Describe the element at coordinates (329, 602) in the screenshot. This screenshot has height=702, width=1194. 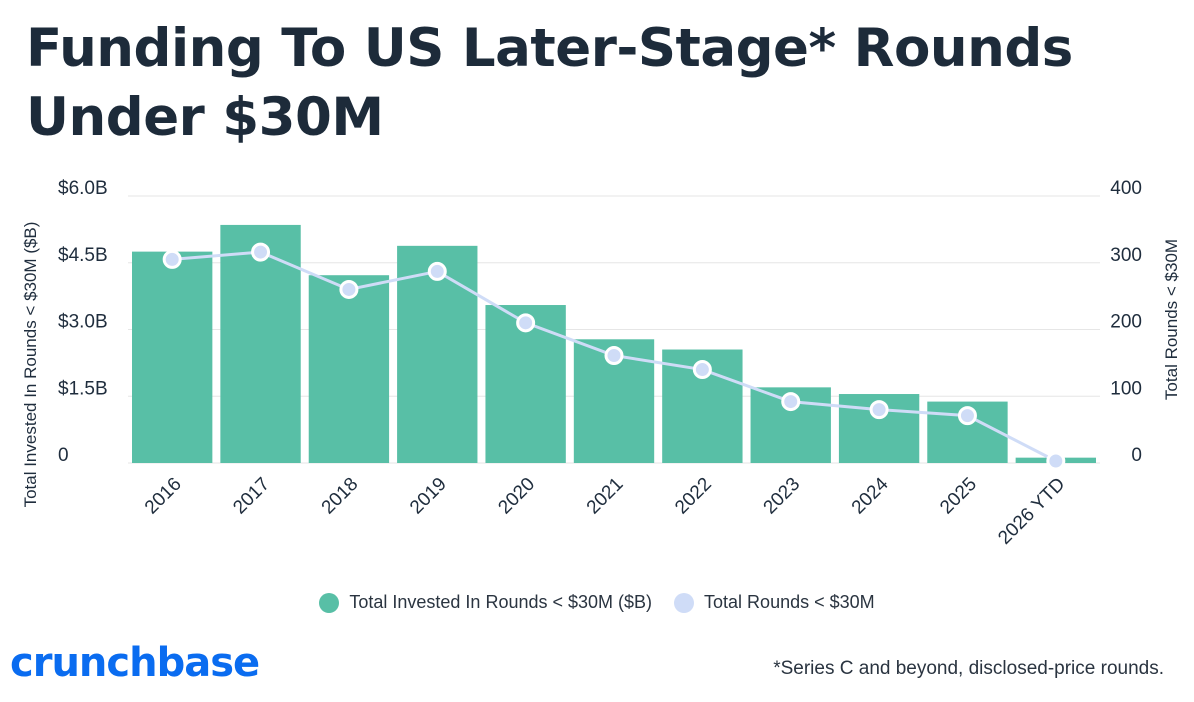
I see `legend-swatch-bars` at that location.